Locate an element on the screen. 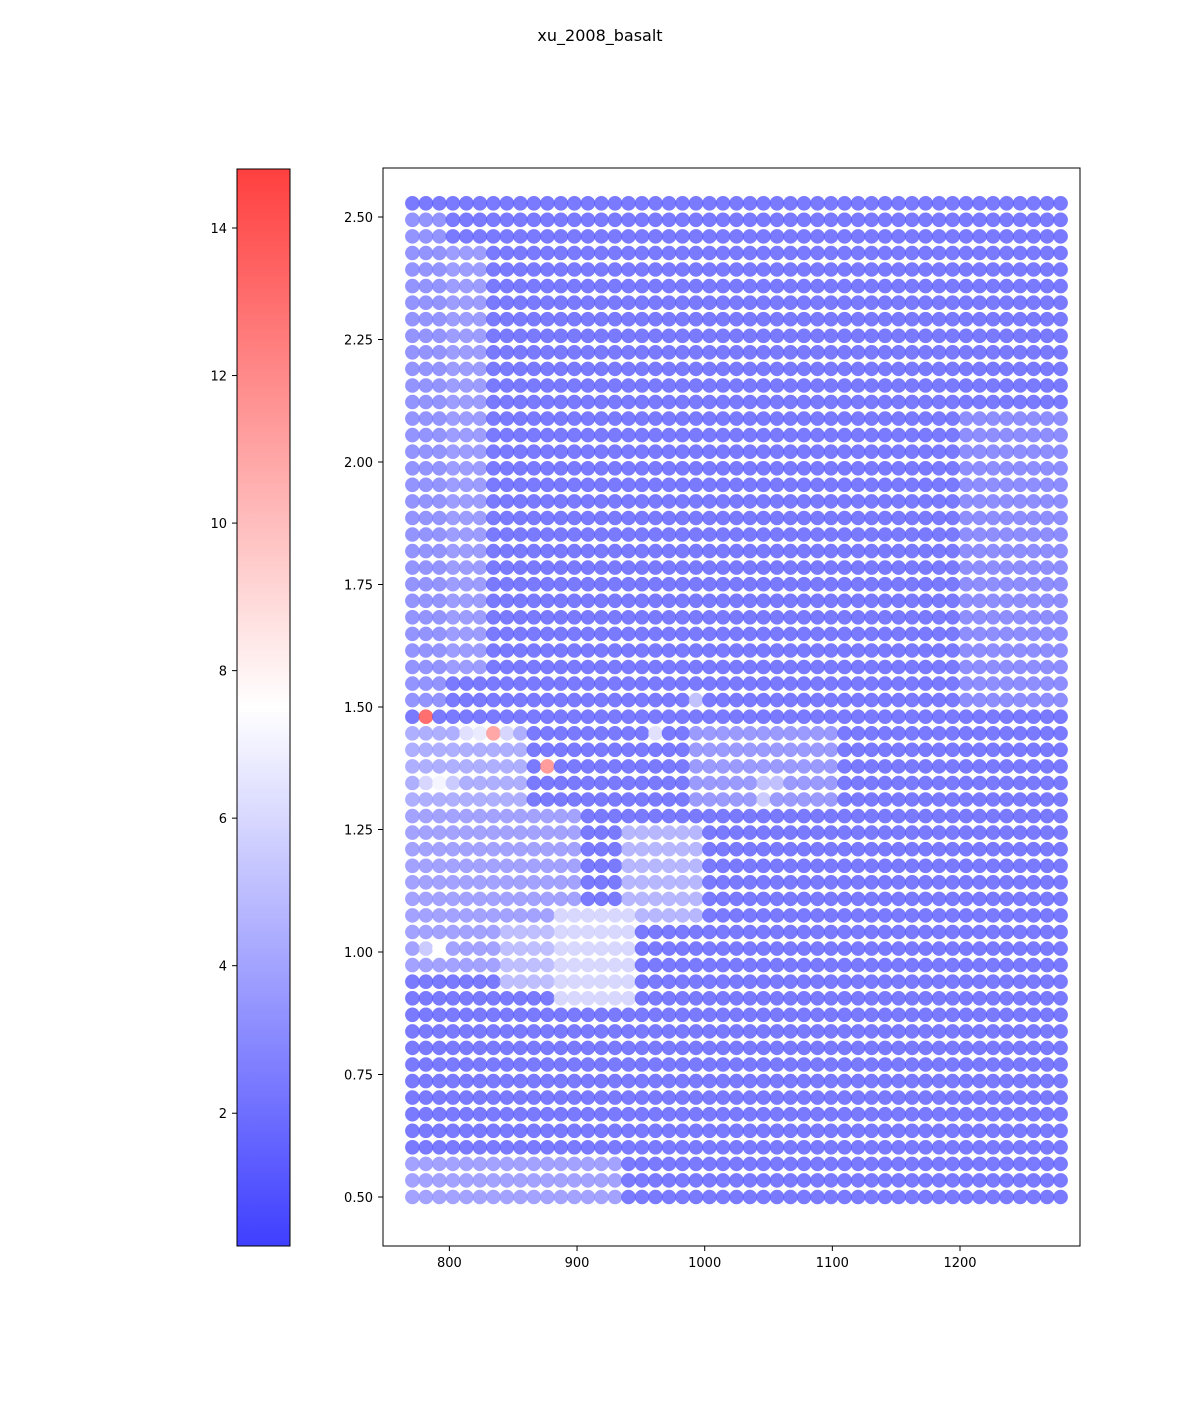 The image size is (1200, 1404). y-tick-label: 1.25 is located at coordinates (358, 831).